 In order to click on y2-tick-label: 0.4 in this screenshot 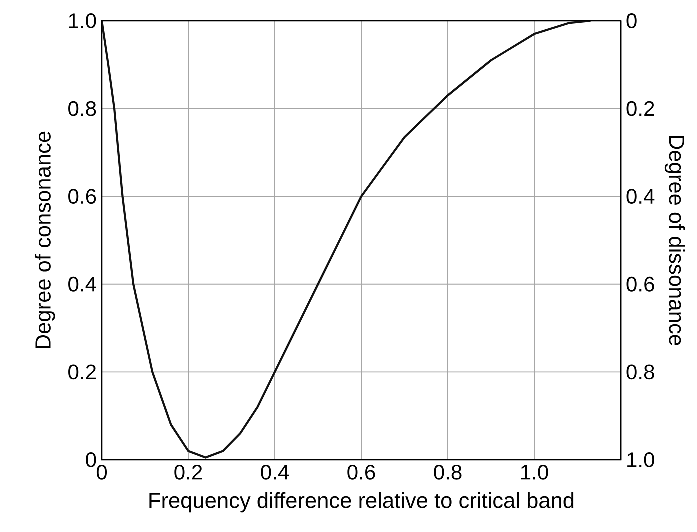, I will do `click(640, 196)`.